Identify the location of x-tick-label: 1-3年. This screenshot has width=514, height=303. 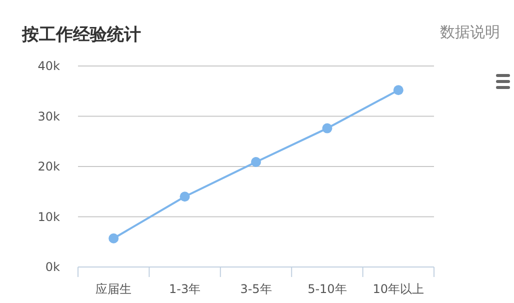
(184, 289).